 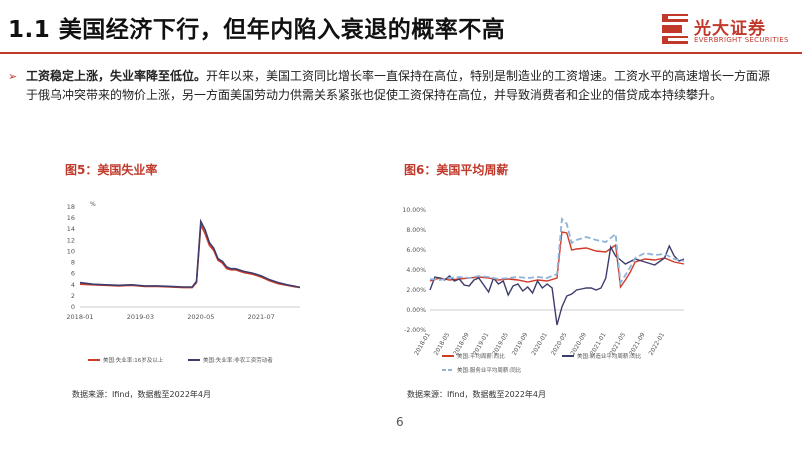 I want to click on y-tick-label-5: 10, so click(x=71, y=251).